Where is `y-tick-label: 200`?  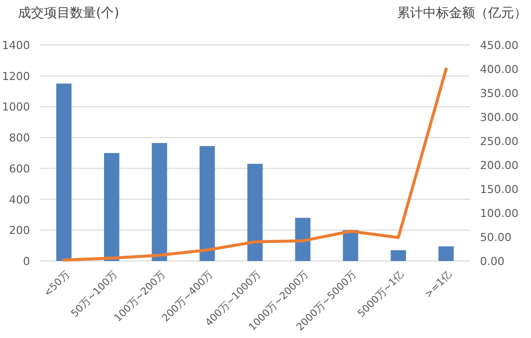 y-tick-label: 200 is located at coordinates (19, 231).